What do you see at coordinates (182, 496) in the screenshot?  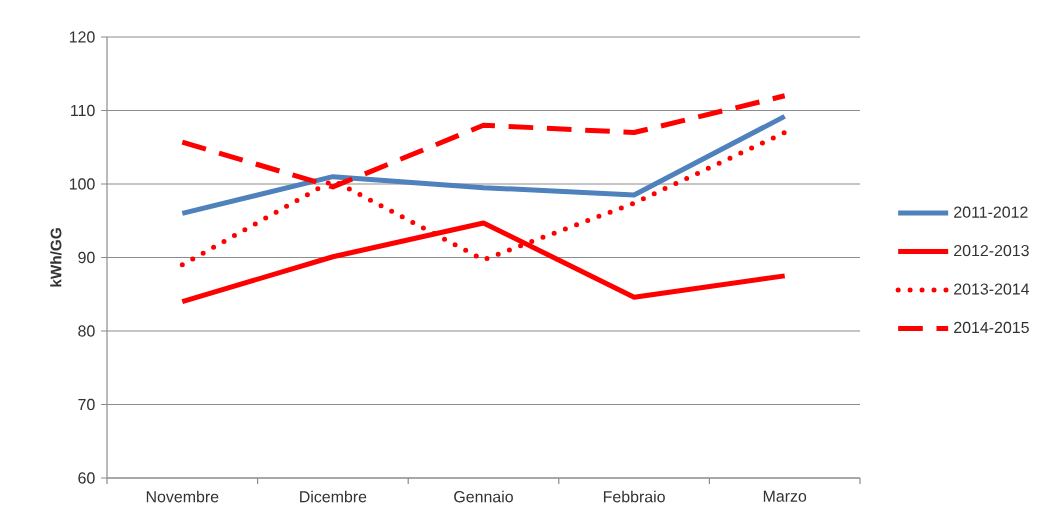 I see `x-tick-label: Novembre` at bounding box center [182, 496].